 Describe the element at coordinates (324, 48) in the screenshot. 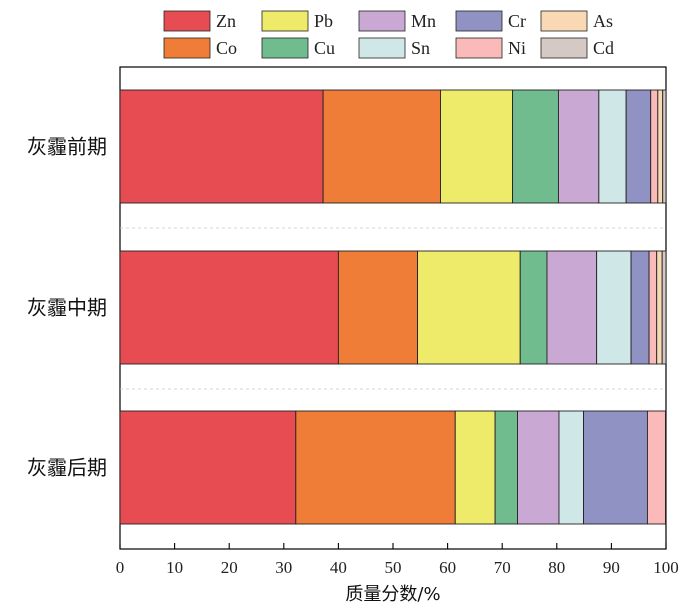

I see `legend-label-cu: Cu` at that location.